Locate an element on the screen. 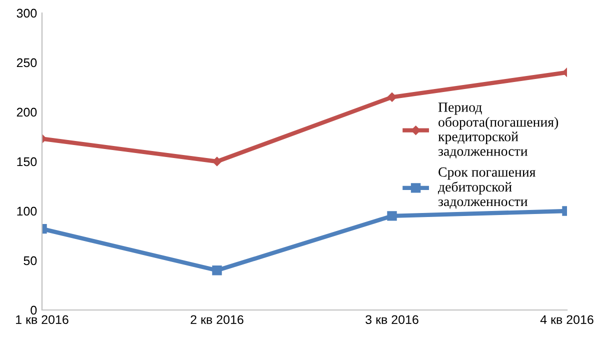 The image size is (605, 340). x-tick-label: 4 кв 2016 is located at coordinates (567, 319).